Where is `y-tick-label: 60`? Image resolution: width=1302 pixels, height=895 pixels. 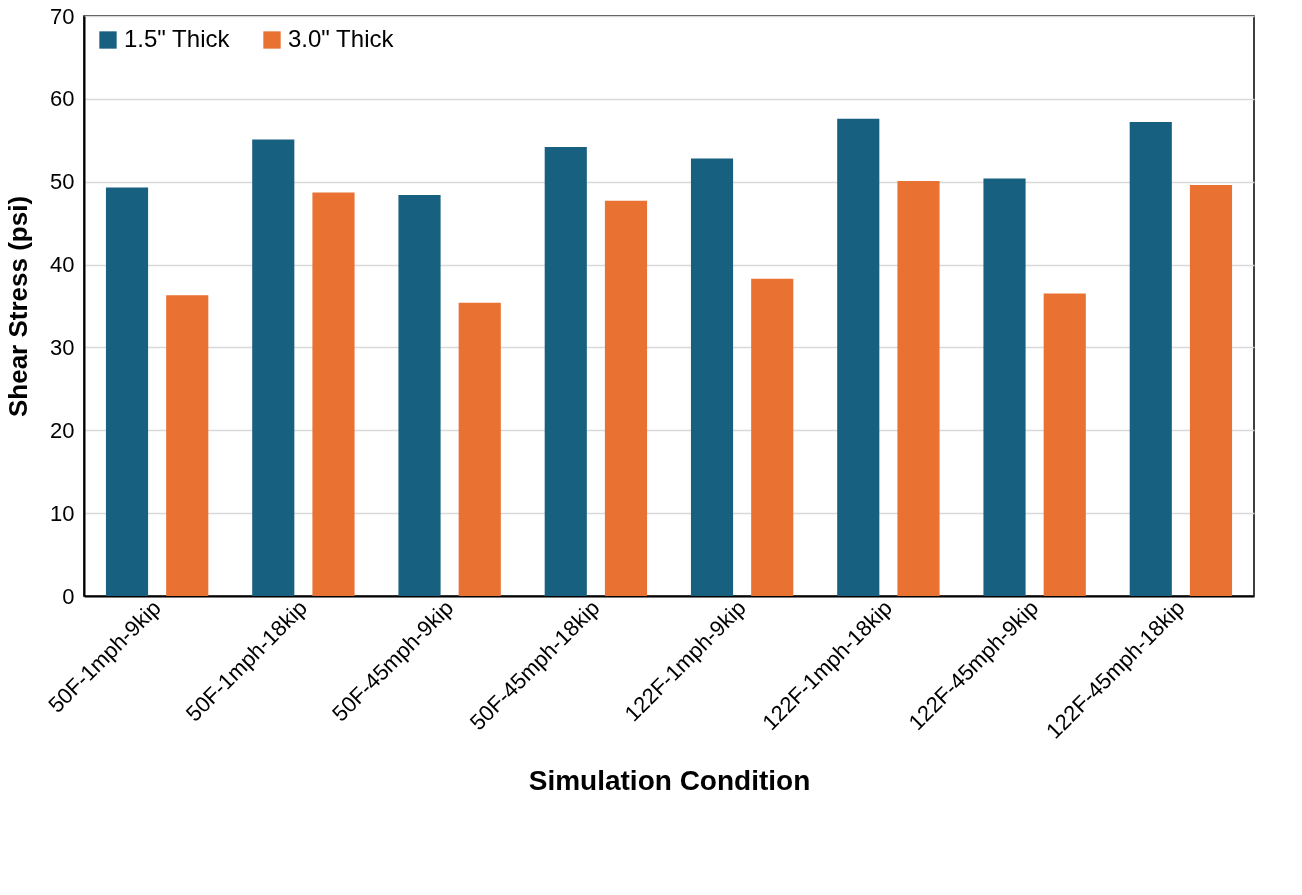 y-tick-label: 60 is located at coordinates (62, 99).